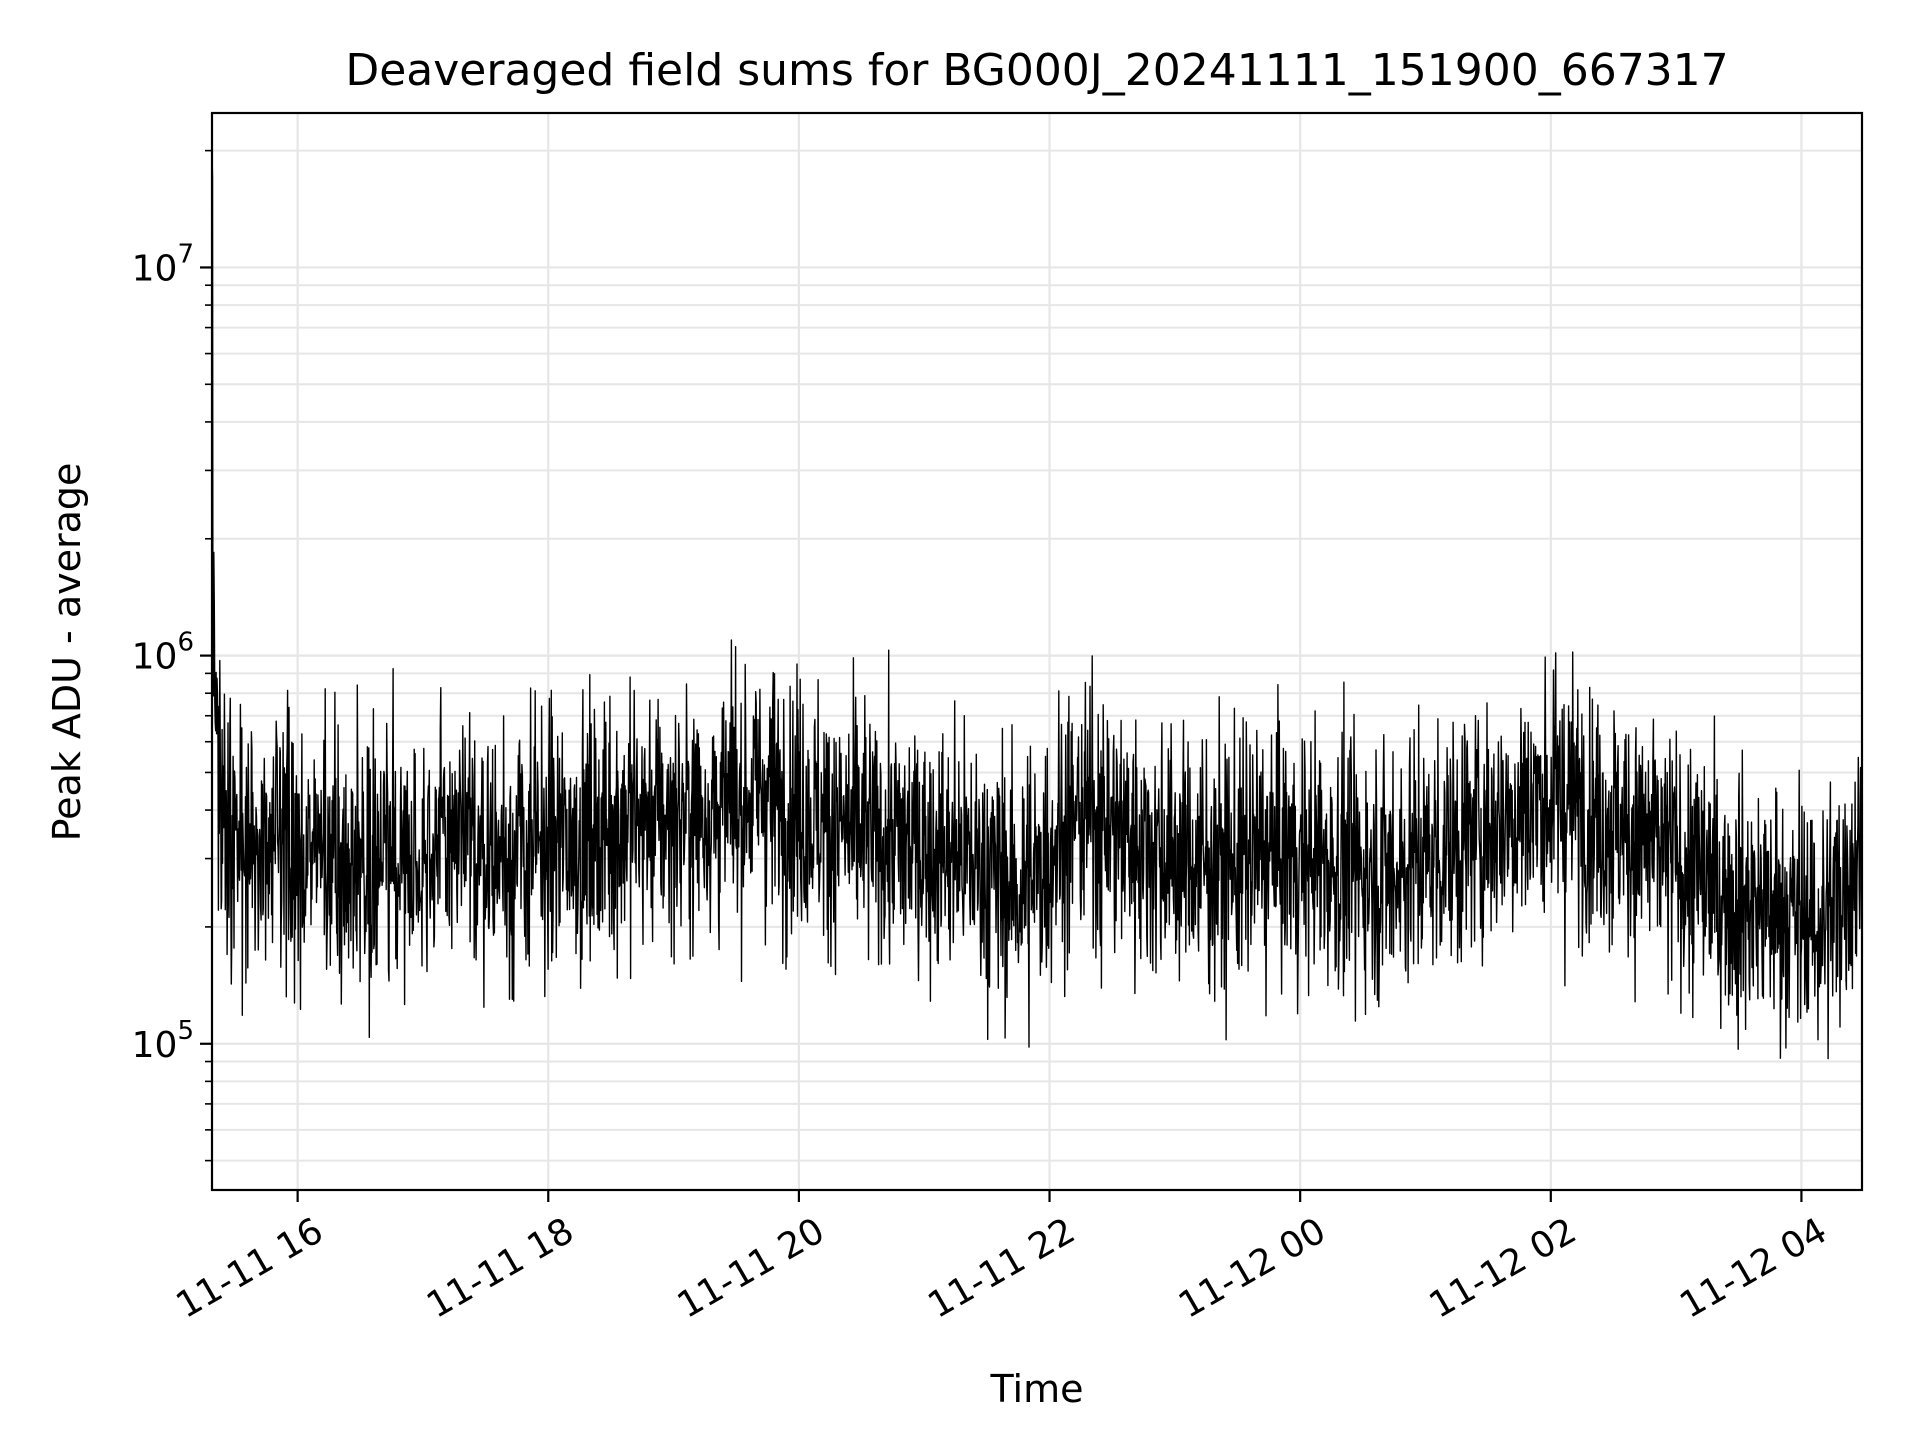 The image size is (1920, 1440). What do you see at coordinates (163, 653) in the screenshot?
I see `y-tick-label: 10⁶` at bounding box center [163, 653].